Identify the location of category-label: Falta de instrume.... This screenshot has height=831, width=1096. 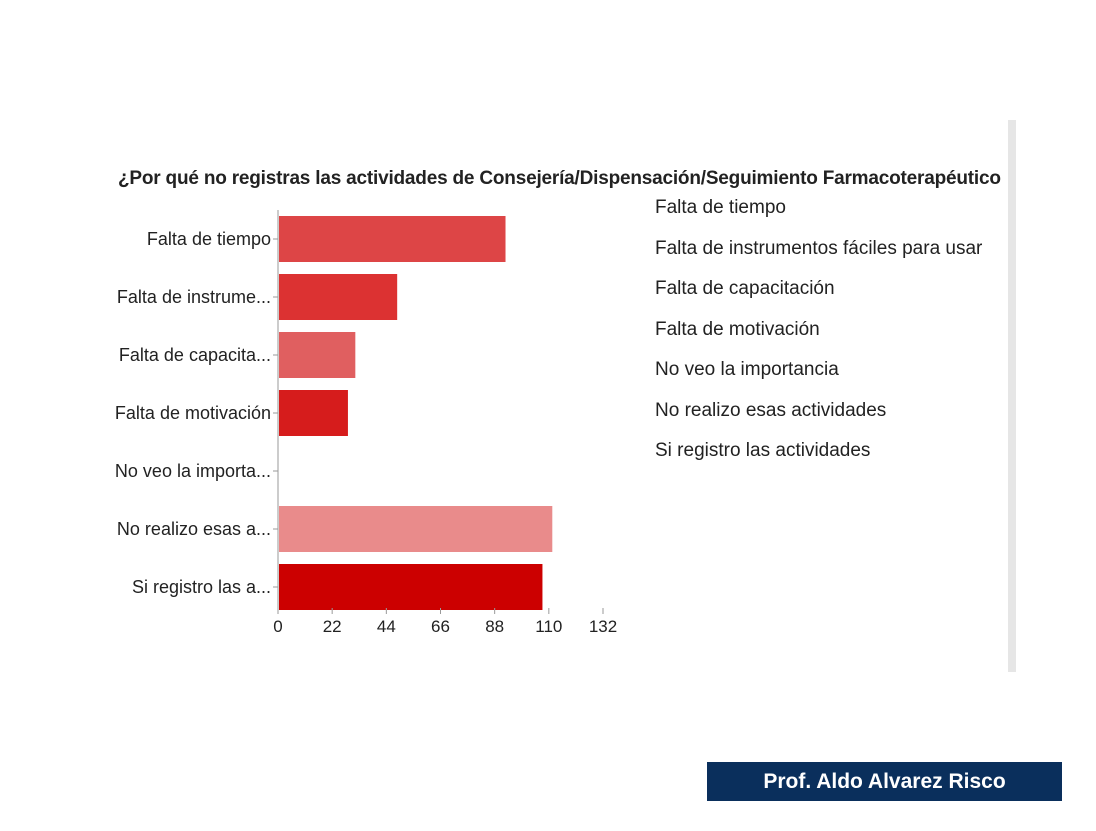
(194, 297).